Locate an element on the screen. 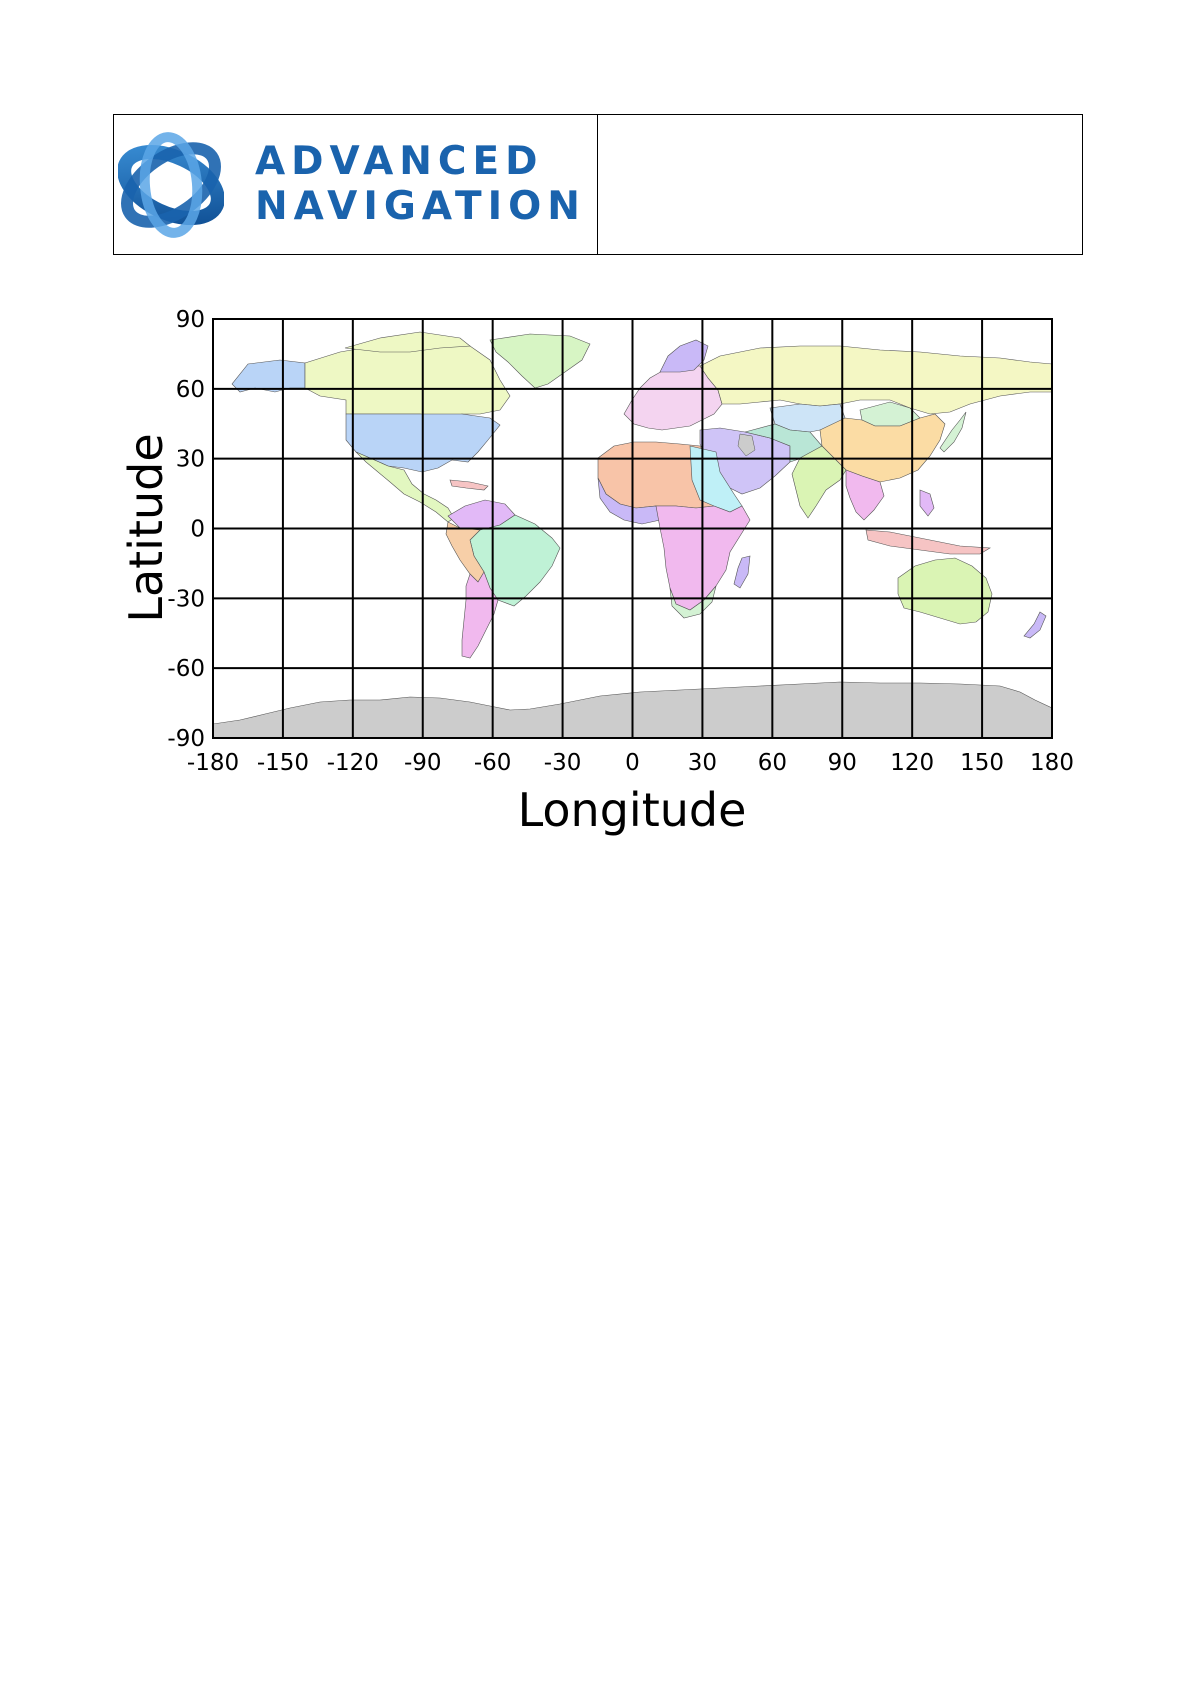 The image size is (1191, 1684). document-header: ADVANCED NAVIGATION is located at coordinates (598, 184).